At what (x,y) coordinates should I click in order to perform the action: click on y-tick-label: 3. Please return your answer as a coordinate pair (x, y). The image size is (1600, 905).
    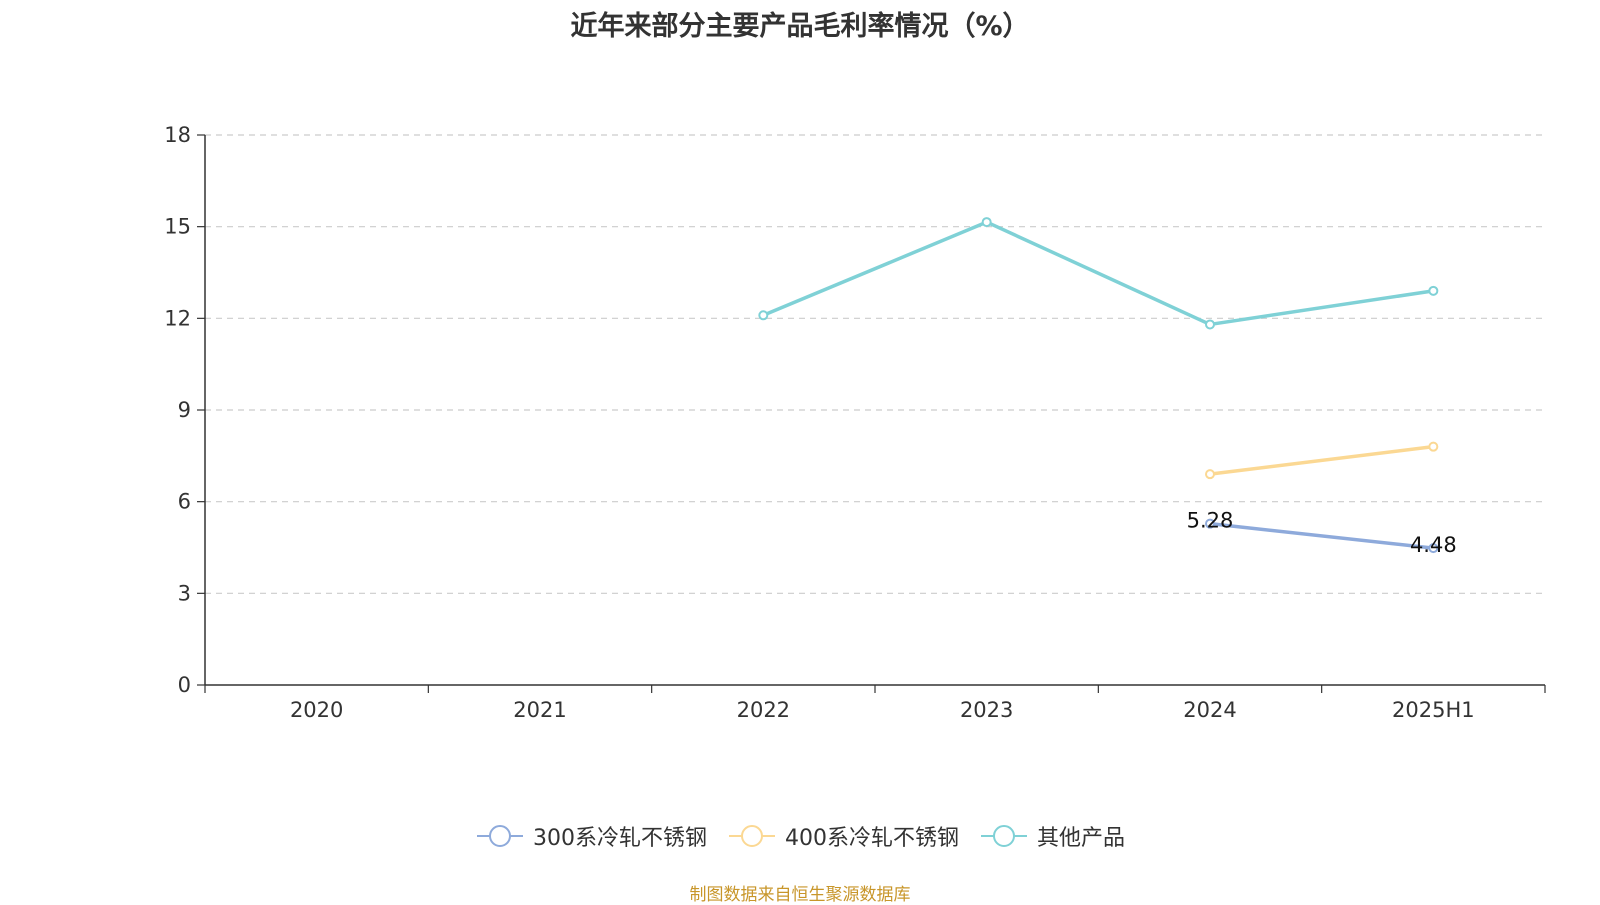
    Looking at the image, I should click on (184, 593).